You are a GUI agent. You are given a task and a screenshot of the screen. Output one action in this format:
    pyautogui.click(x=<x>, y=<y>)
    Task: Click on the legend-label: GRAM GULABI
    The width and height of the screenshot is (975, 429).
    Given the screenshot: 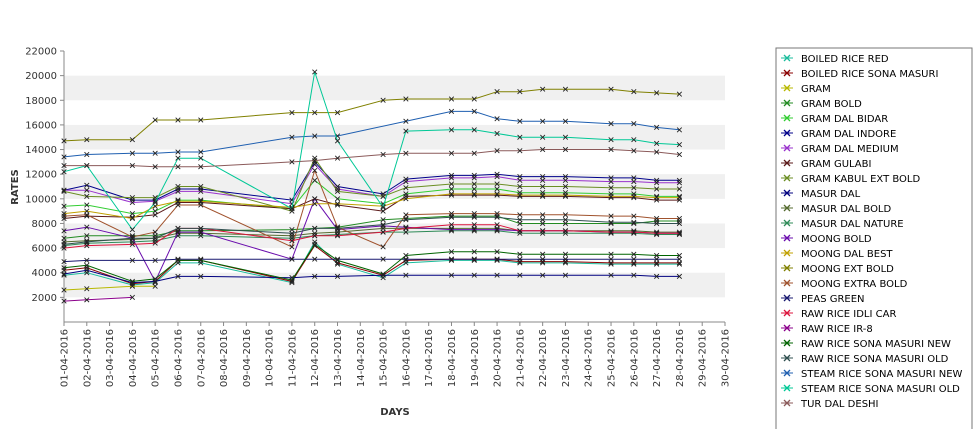 What is the action you would take?
    pyautogui.click(x=836, y=164)
    